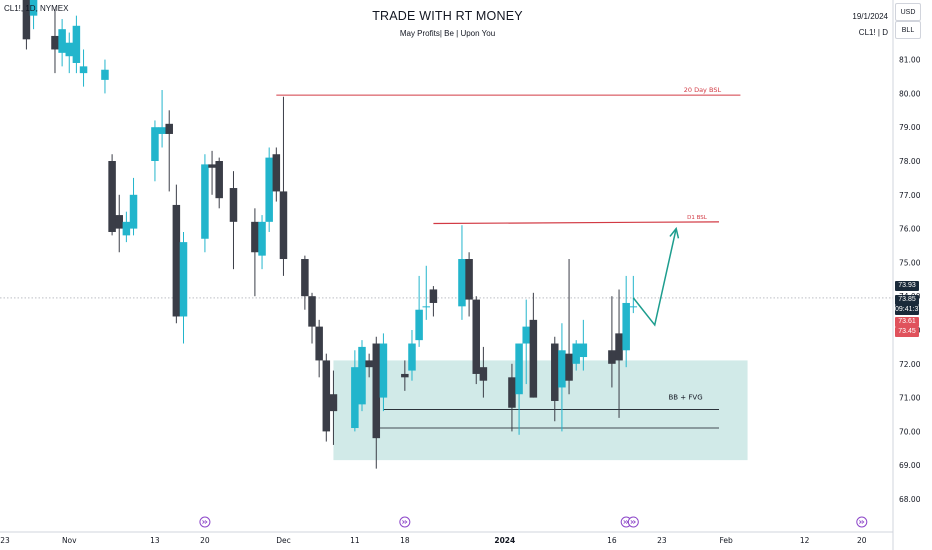 Image resolution: width=932 pixels, height=550 pixels. Describe the element at coordinates (910, 161) in the screenshot. I see `y-tick-label: 78.00` at that location.